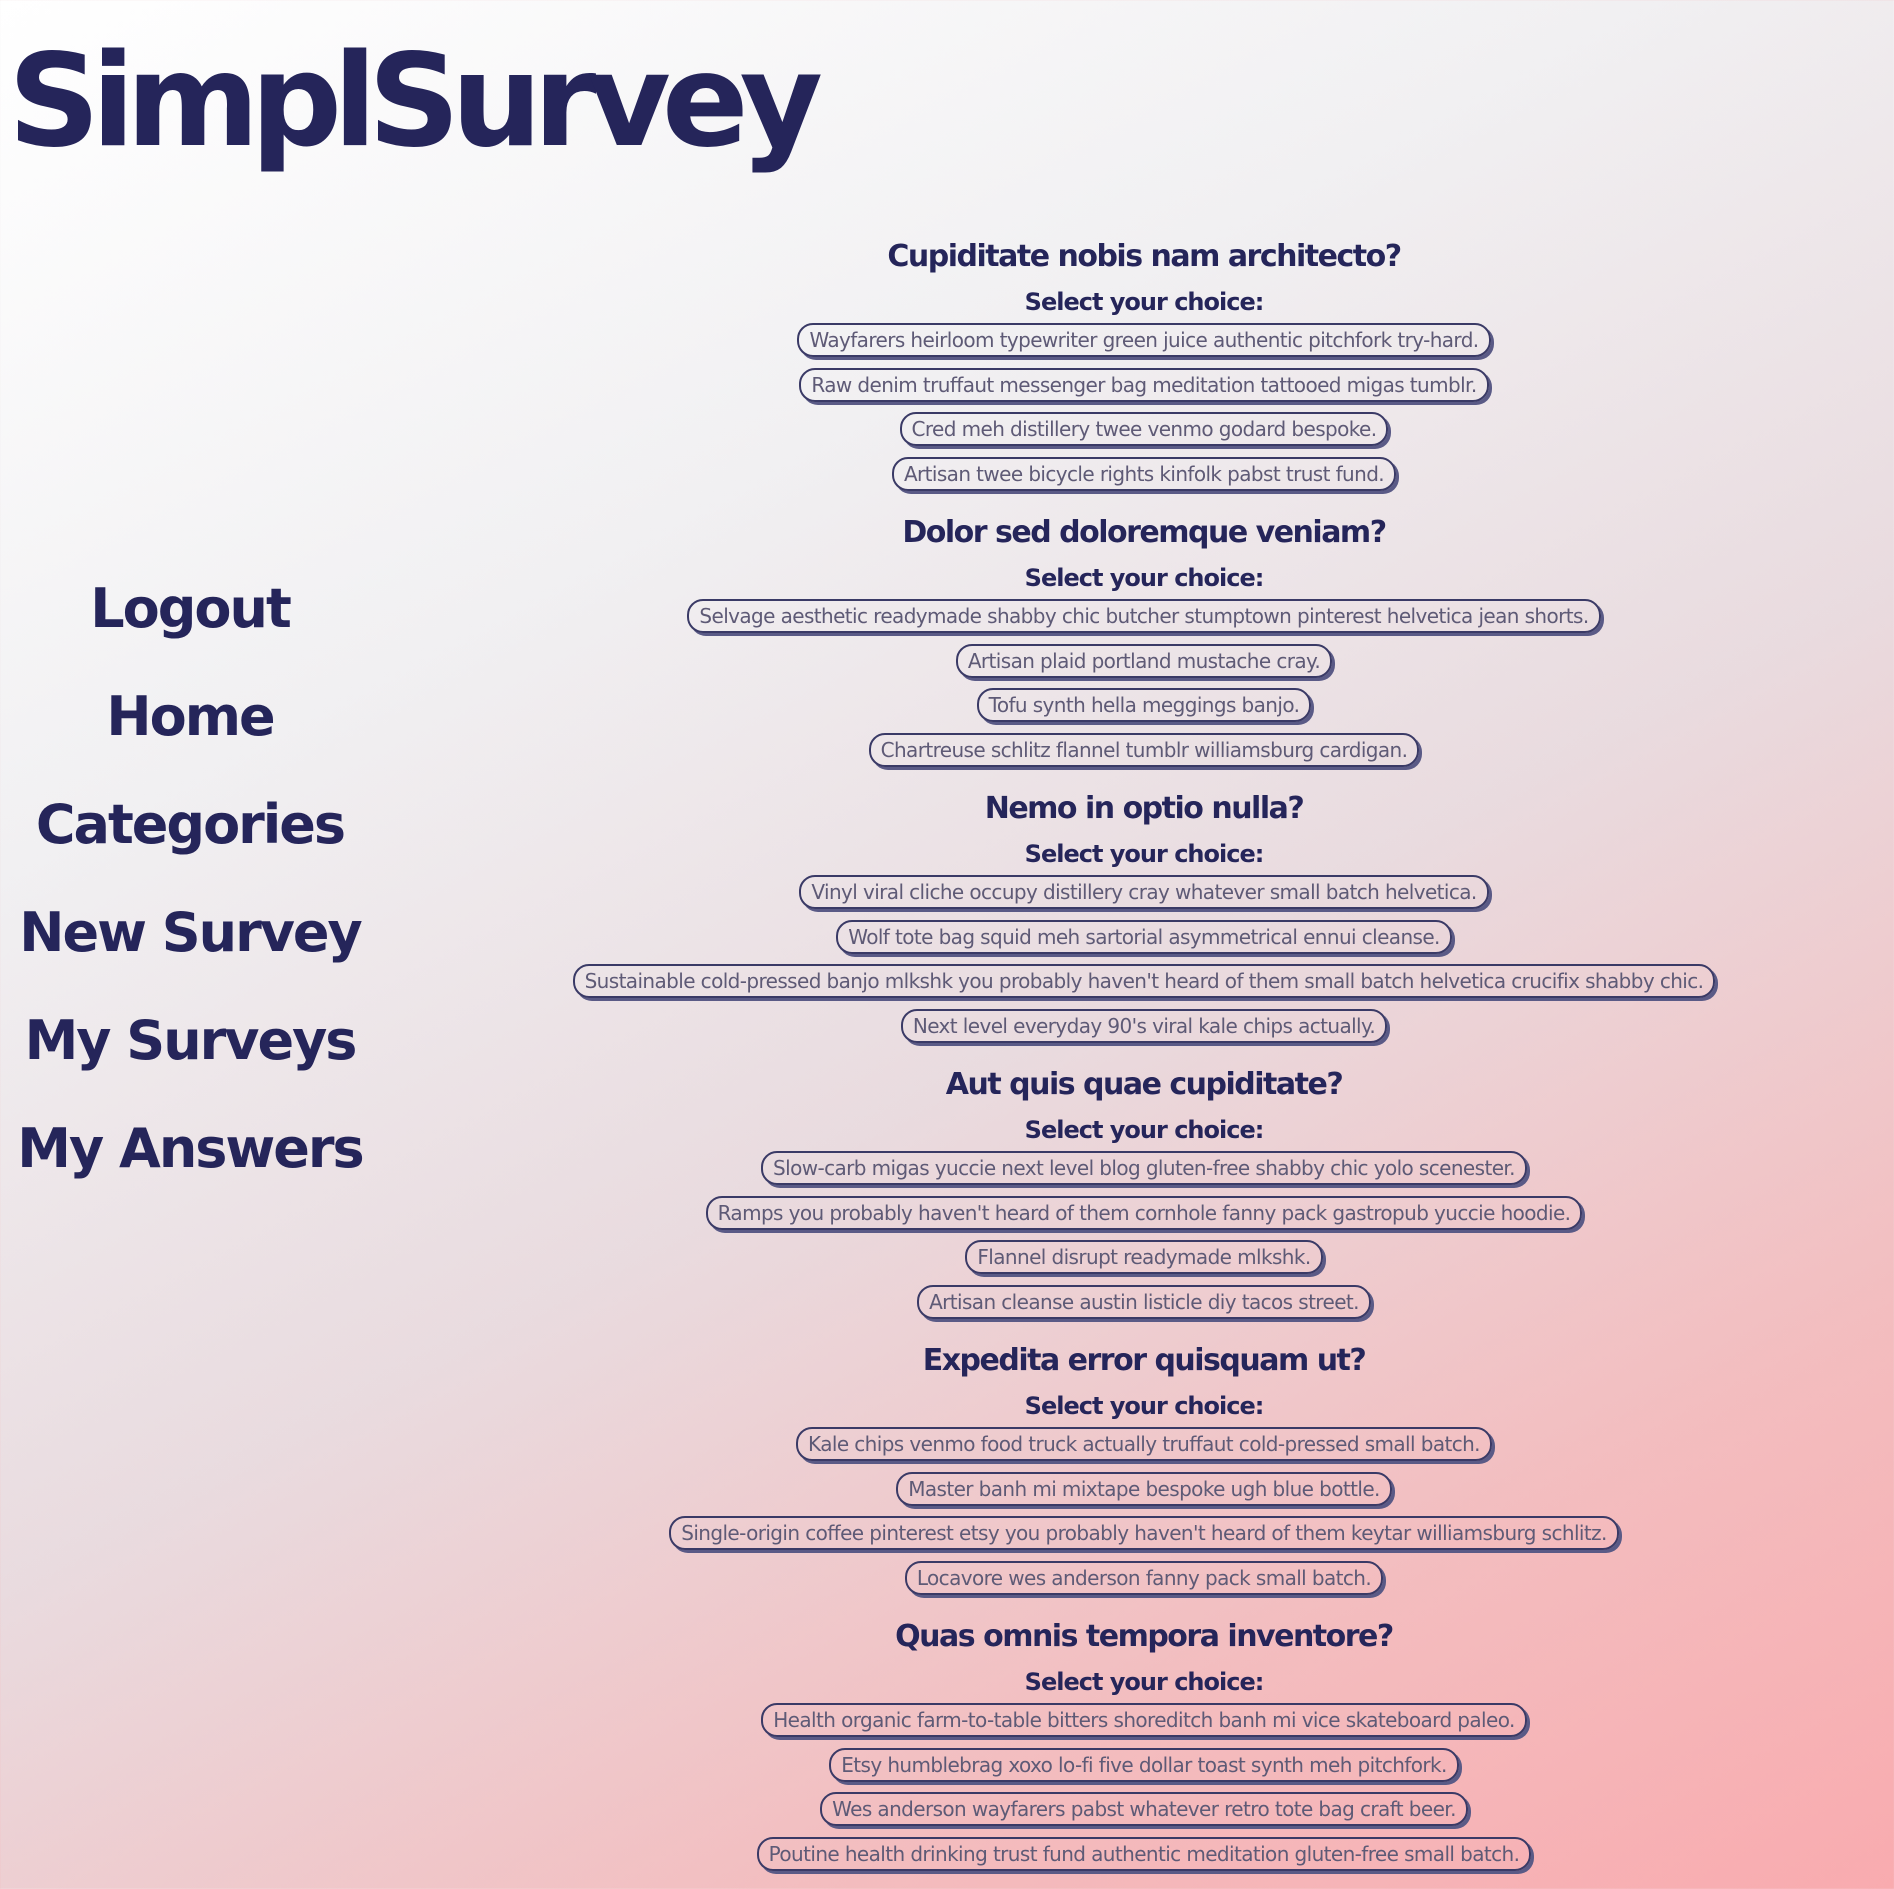 The width and height of the screenshot is (1894, 1889). Describe the element at coordinates (191, 1040) in the screenshot. I see `nav-my-surveys: My Surveys` at that location.